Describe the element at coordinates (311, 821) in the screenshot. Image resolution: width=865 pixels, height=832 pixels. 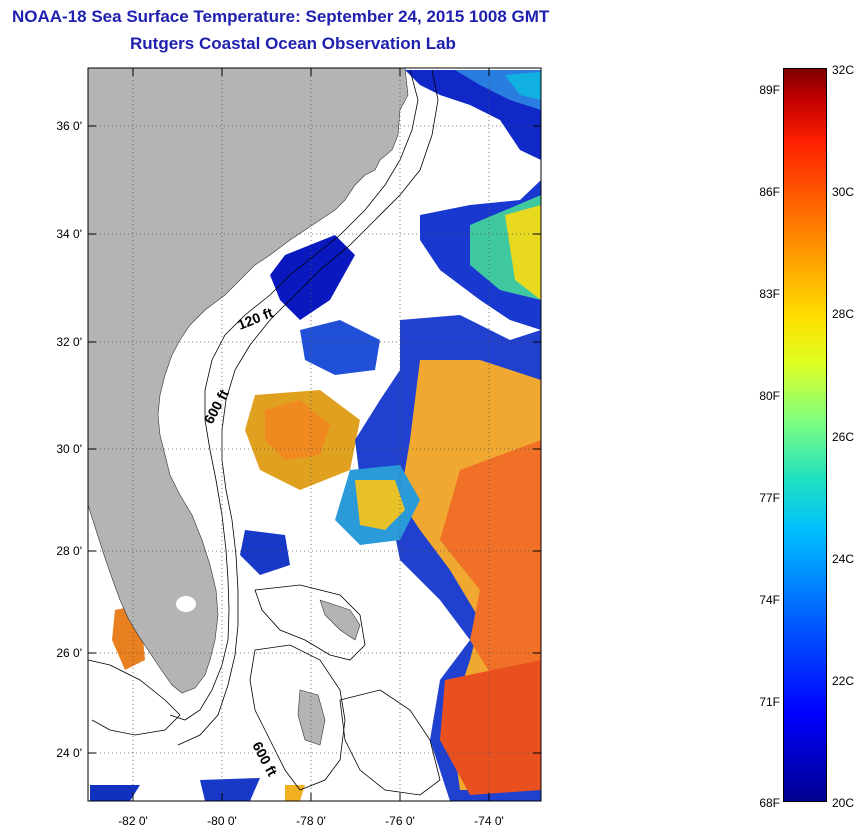
I see `lon-label-78: -78 0'` at that location.